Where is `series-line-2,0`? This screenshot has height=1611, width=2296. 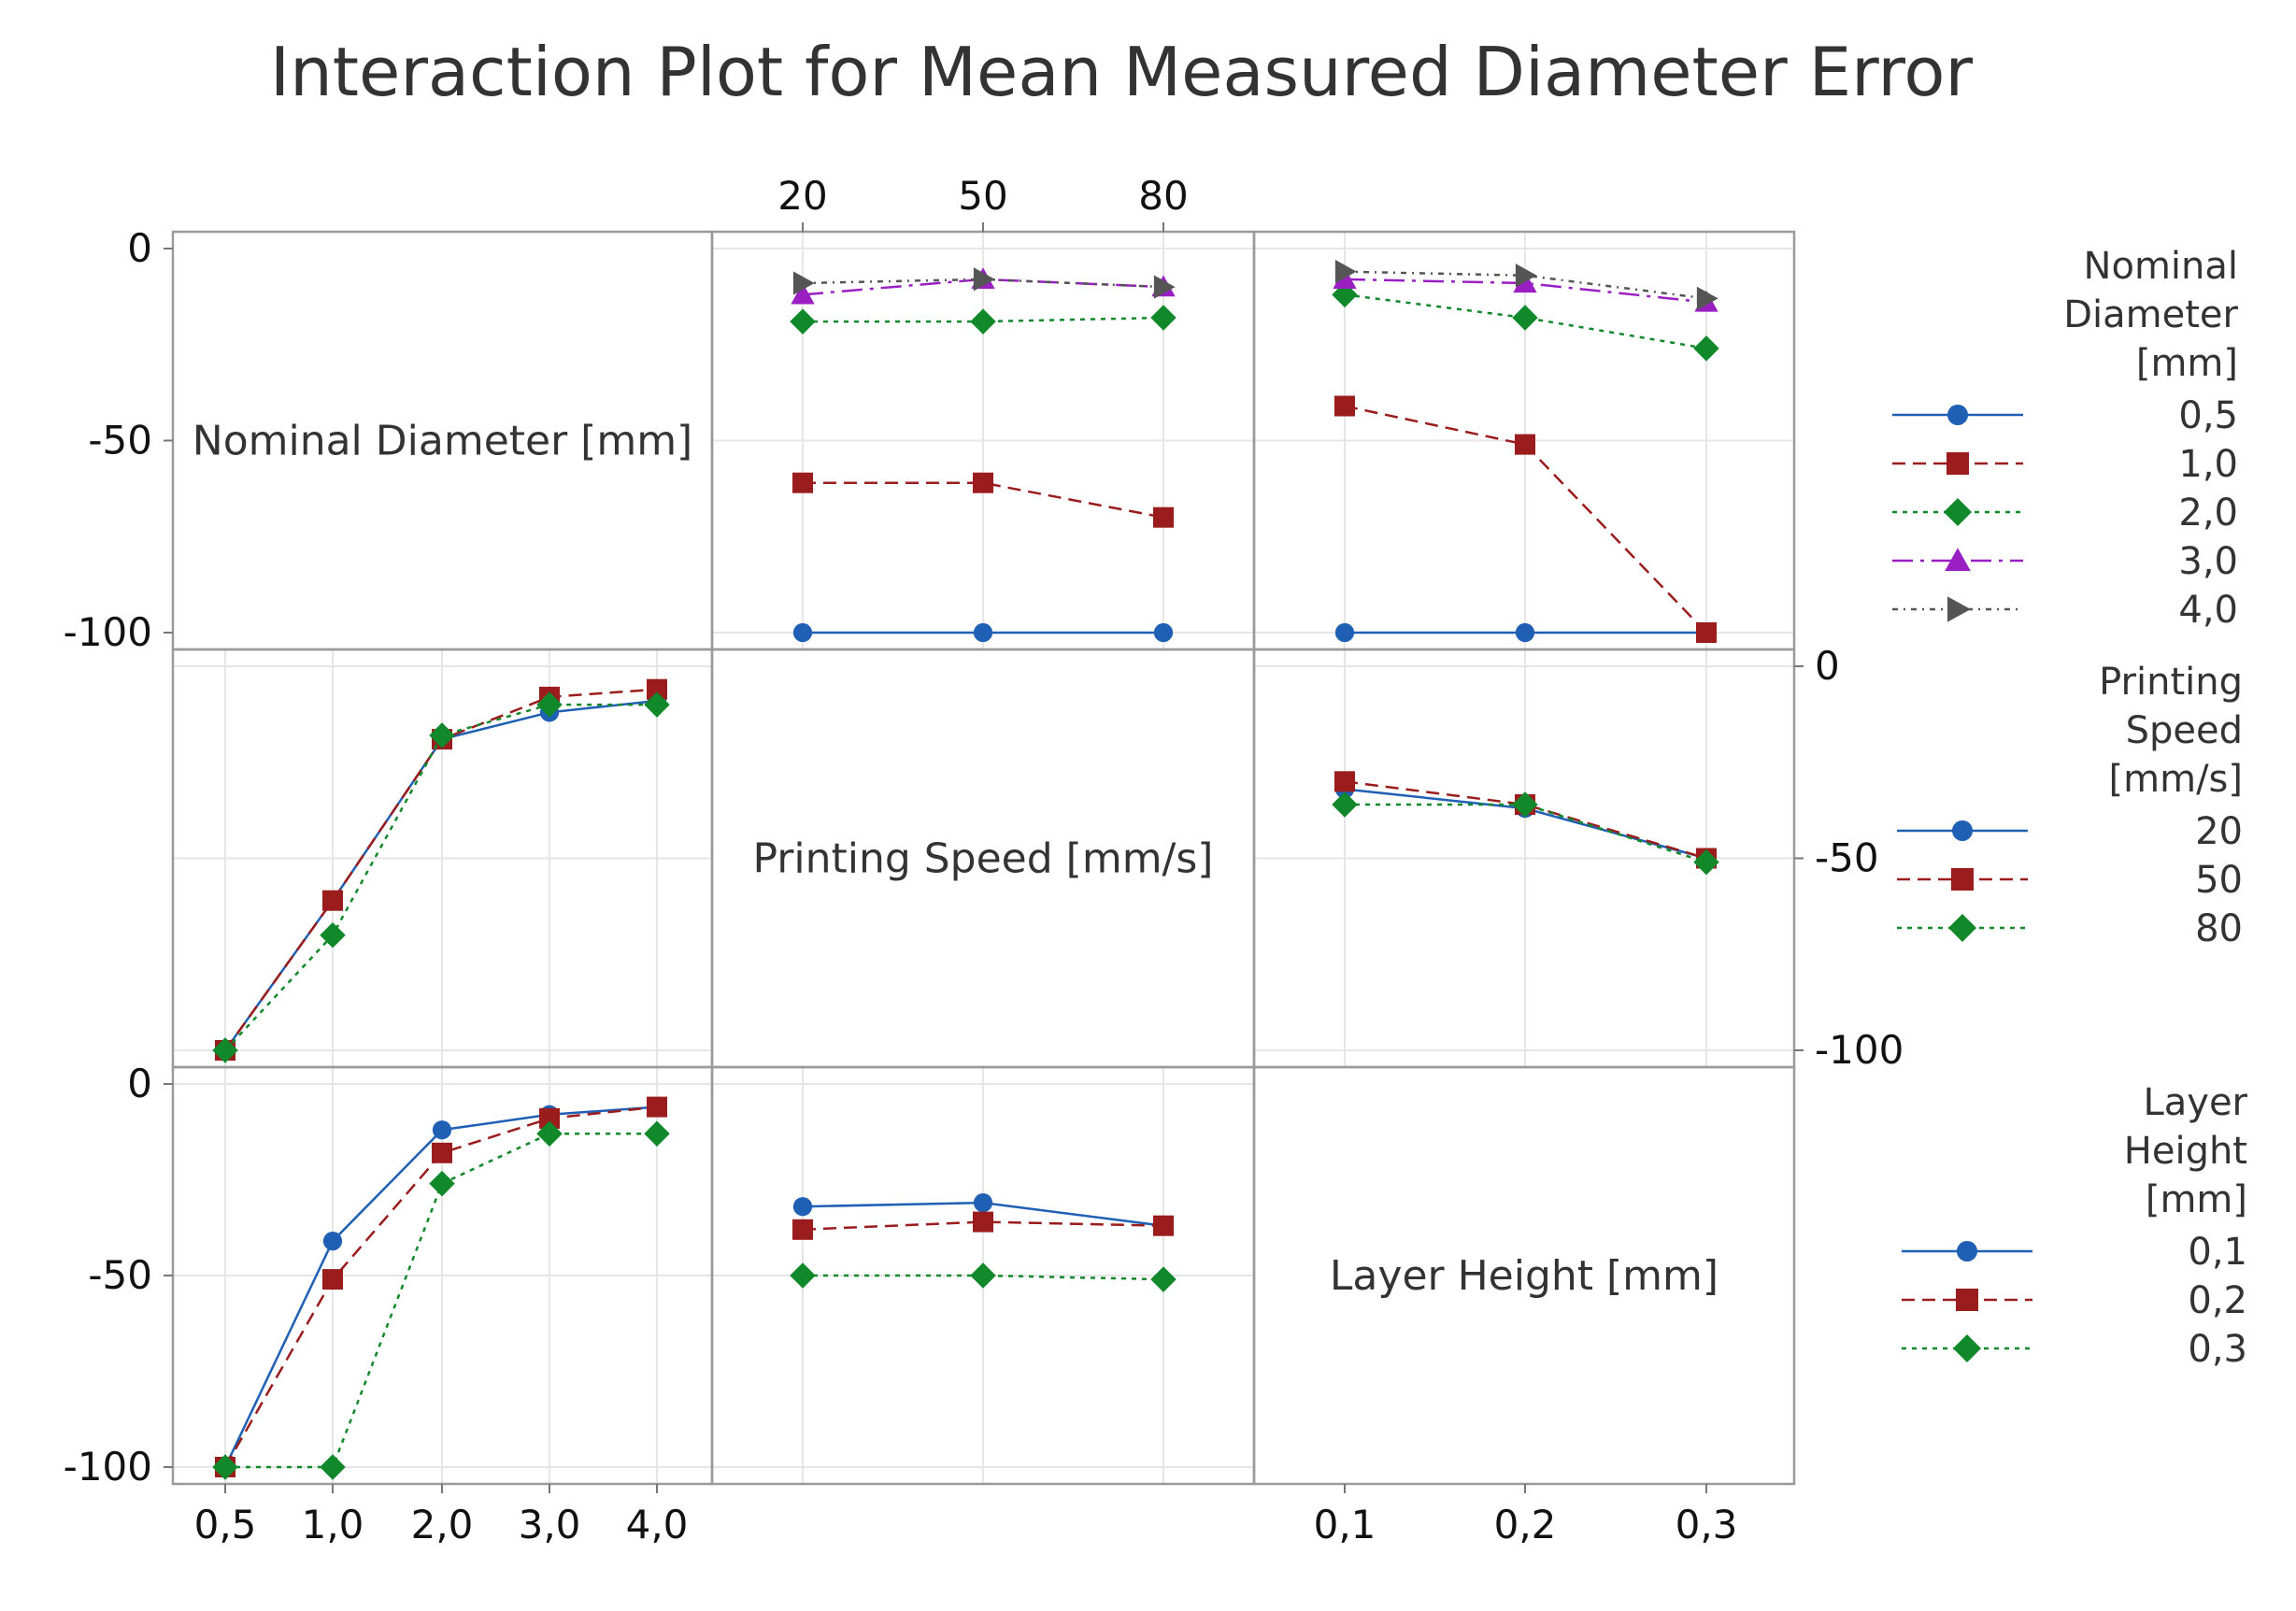
series-line-2,0 is located at coordinates (983, 319).